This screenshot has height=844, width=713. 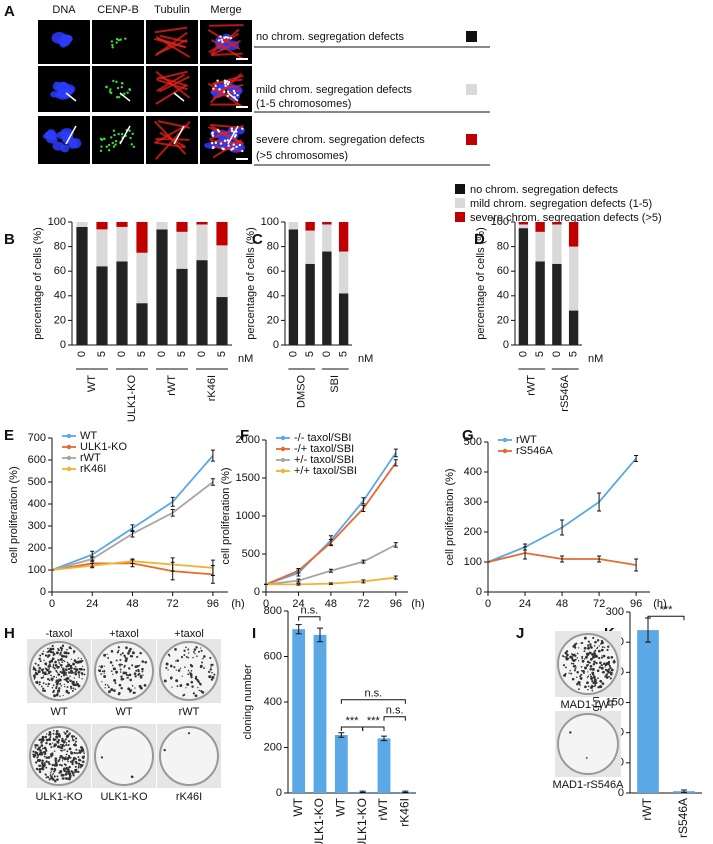 I want to click on legend-label: rK46I, so click(x=93, y=469).